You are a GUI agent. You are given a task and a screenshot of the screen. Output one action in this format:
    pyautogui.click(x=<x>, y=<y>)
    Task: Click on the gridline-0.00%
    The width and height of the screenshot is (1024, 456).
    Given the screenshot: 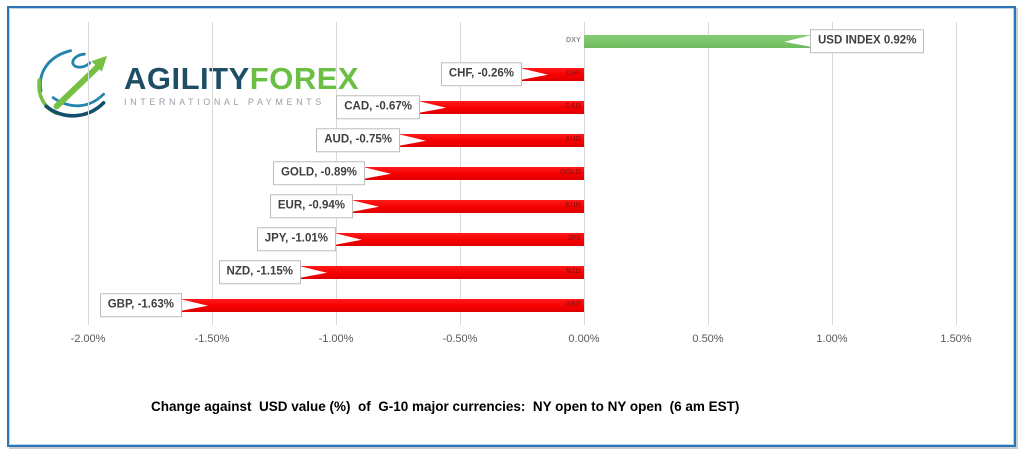 What is the action you would take?
    pyautogui.click(x=584, y=173)
    